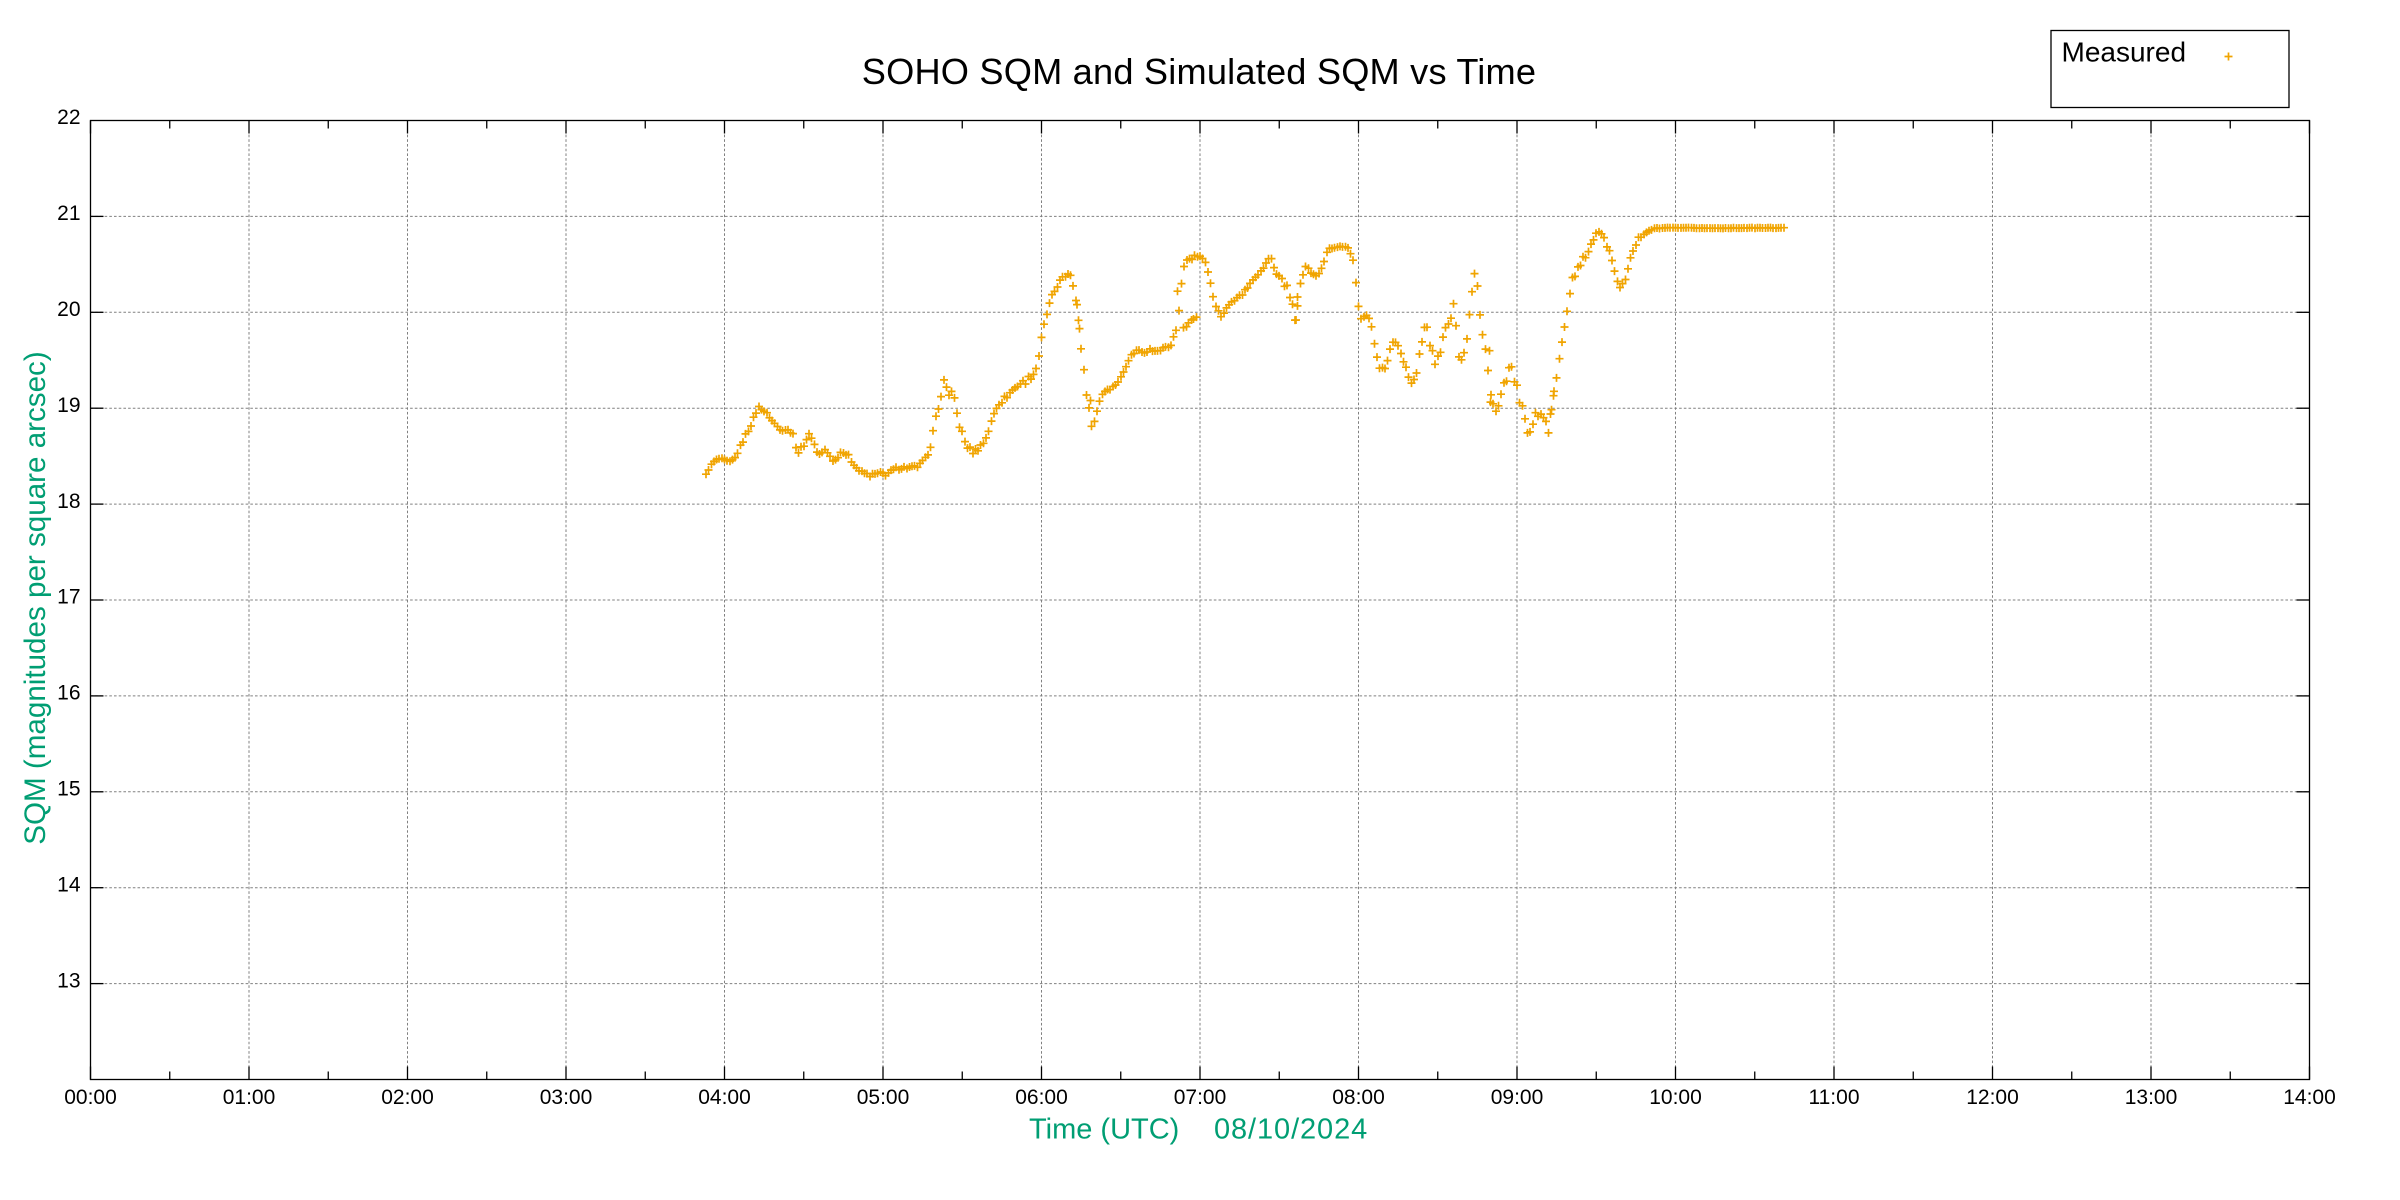  Describe the element at coordinates (1675, 1097) in the screenshot. I see `svg-text: 10:00` at that location.